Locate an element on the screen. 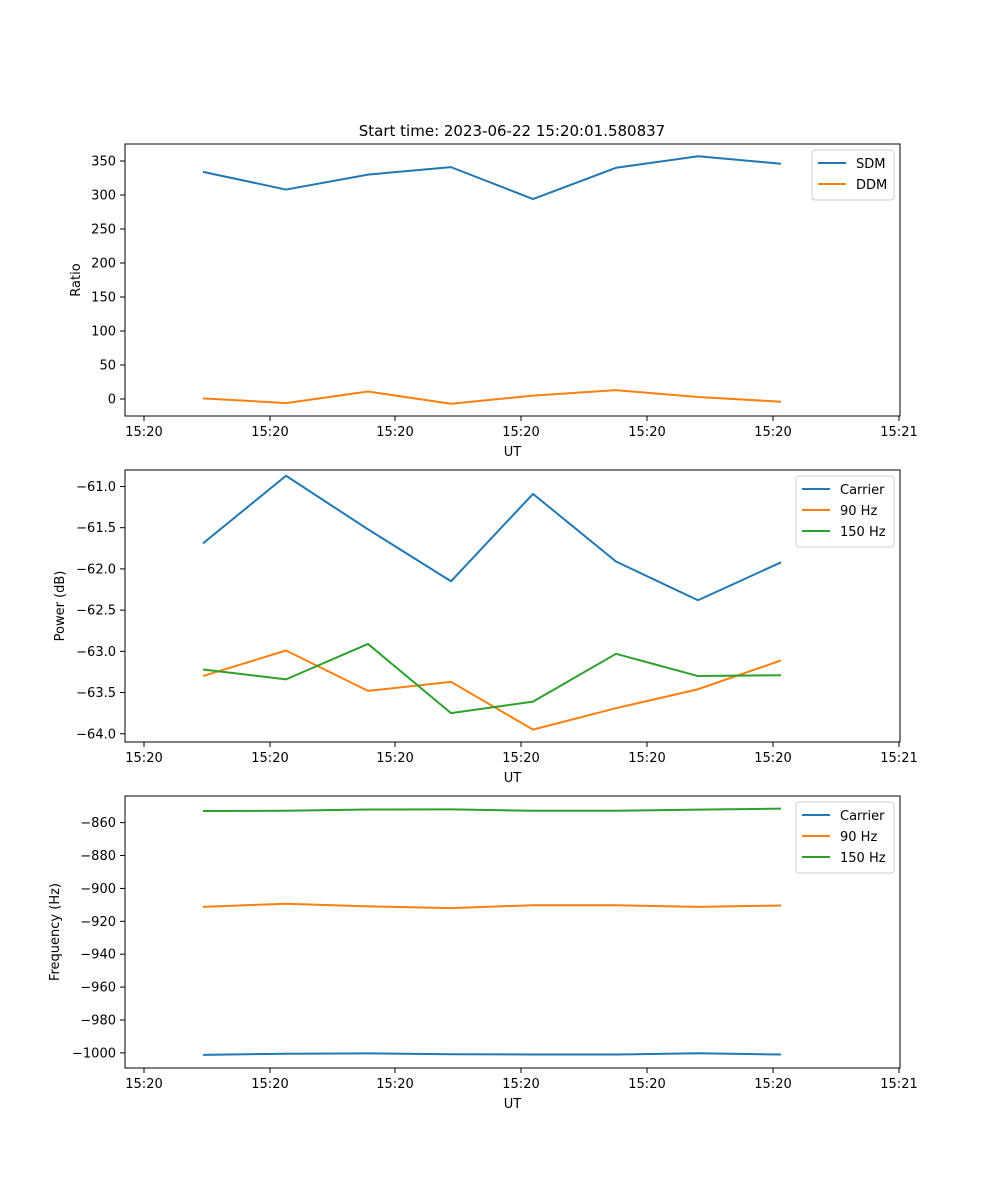 Image resolution: width=1000 pixels, height=1200 pixels. y-tick-label: −61.0 is located at coordinates (96, 487).